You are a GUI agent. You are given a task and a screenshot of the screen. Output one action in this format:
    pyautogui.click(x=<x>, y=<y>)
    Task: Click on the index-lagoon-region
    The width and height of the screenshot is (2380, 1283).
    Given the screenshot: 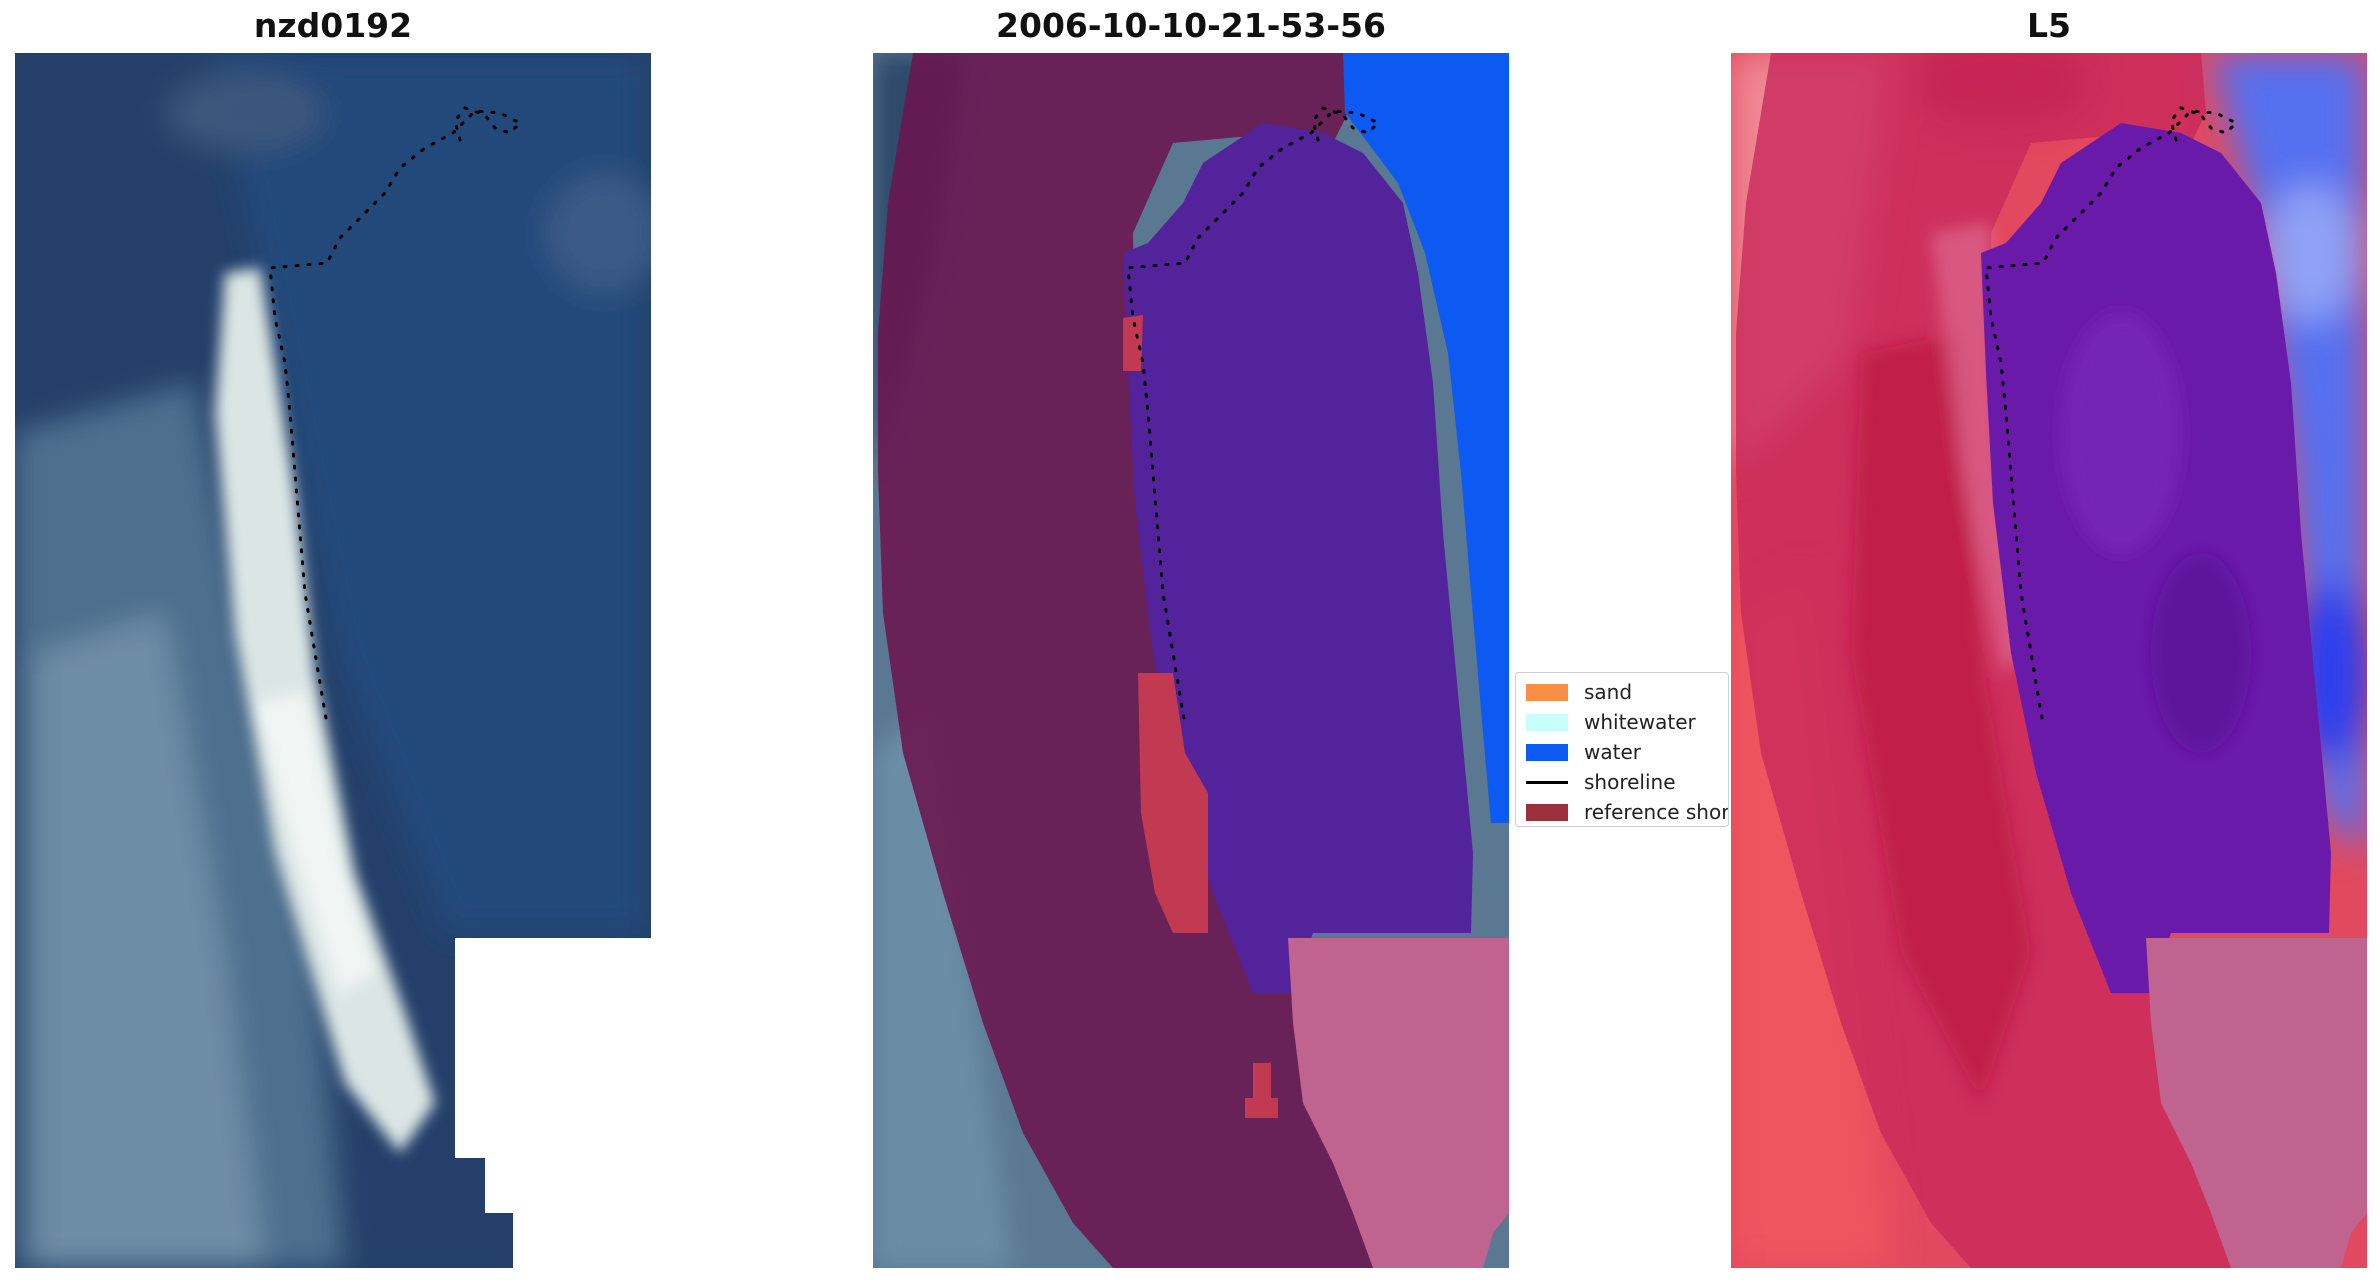 What is the action you would take?
    pyautogui.click(x=2156, y=558)
    